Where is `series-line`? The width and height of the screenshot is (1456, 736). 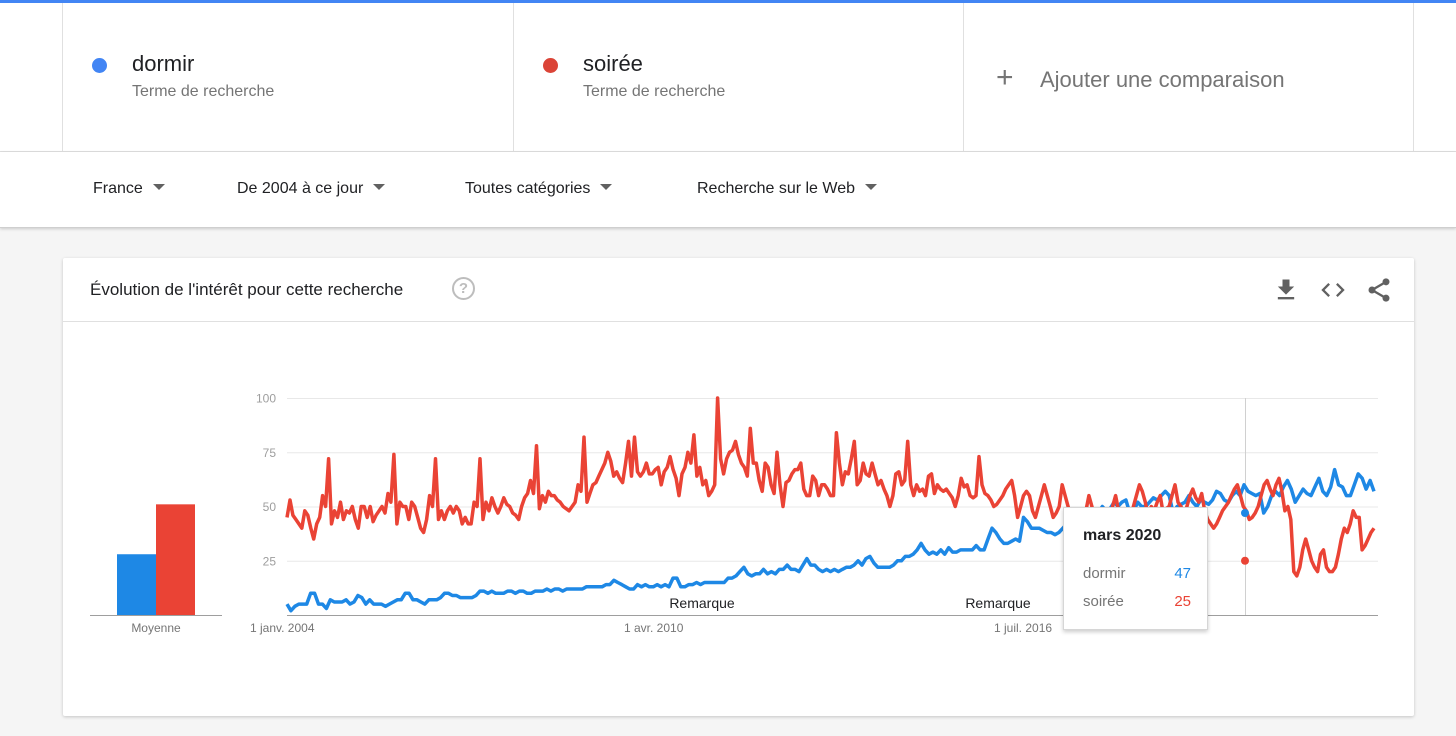
series-line is located at coordinates (830, 540).